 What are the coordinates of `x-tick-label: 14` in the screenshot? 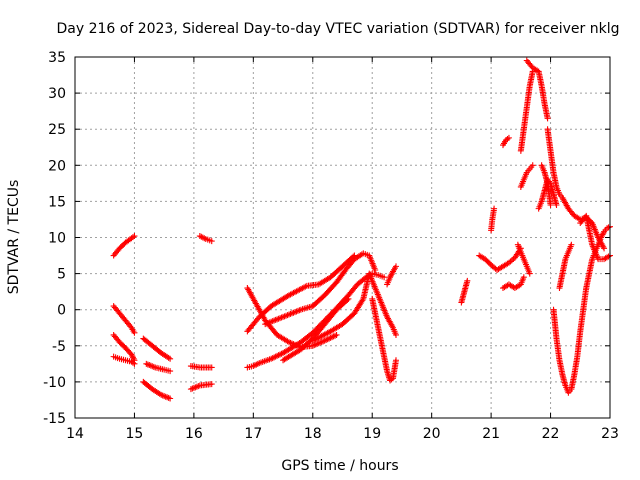 It's located at (75, 434).